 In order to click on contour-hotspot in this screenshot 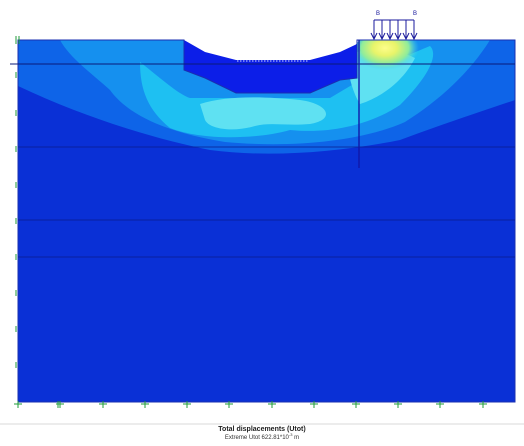, I will do `click(385, 55)`.